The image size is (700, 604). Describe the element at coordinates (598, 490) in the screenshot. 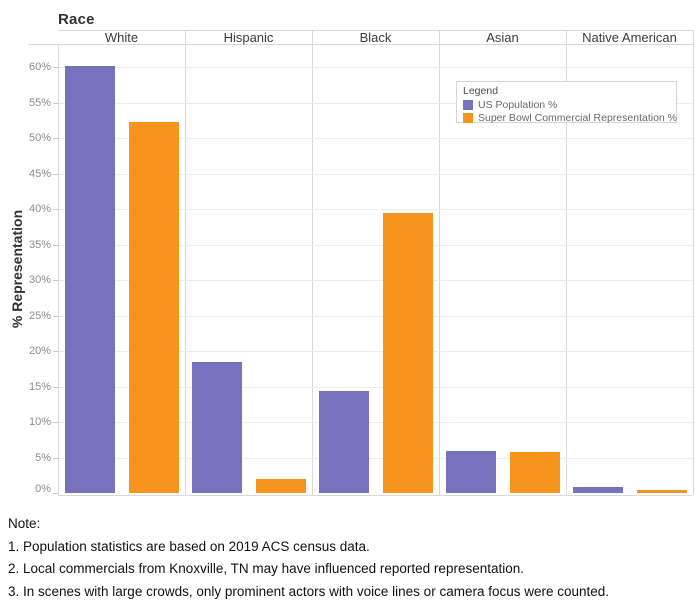

I see `bar-us-population-native-american` at that location.